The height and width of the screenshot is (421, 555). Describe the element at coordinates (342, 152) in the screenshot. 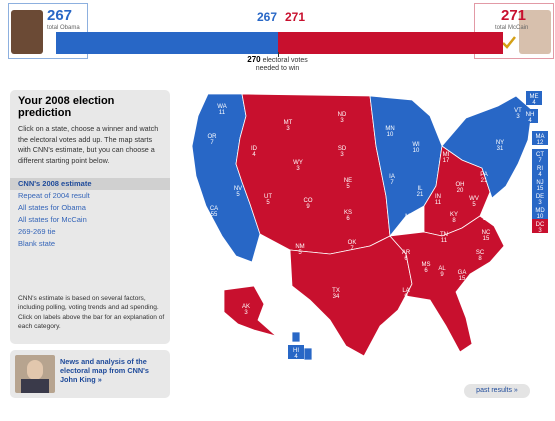

I see `state-label-sd: SD3` at that location.